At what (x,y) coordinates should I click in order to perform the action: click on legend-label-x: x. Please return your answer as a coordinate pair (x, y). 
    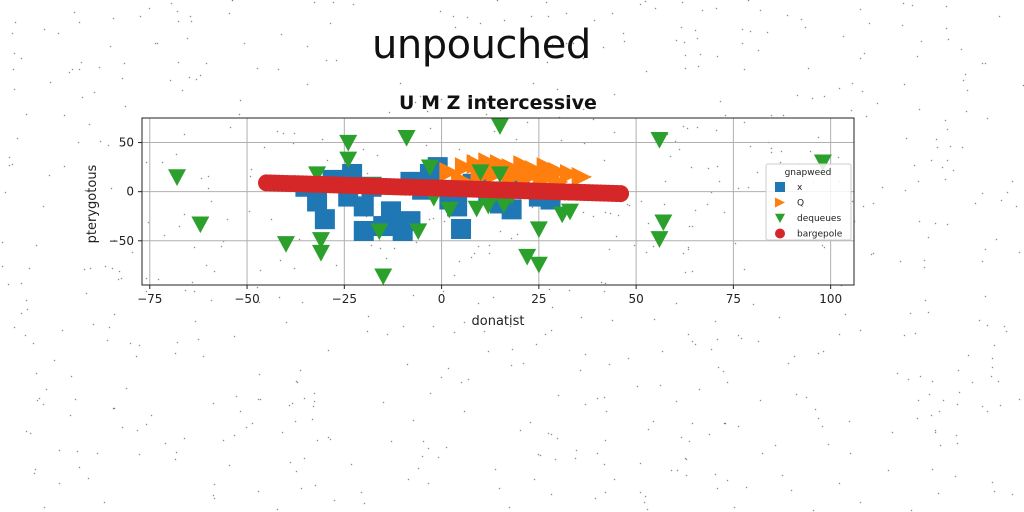
    Looking at the image, I should click on (800, 188).